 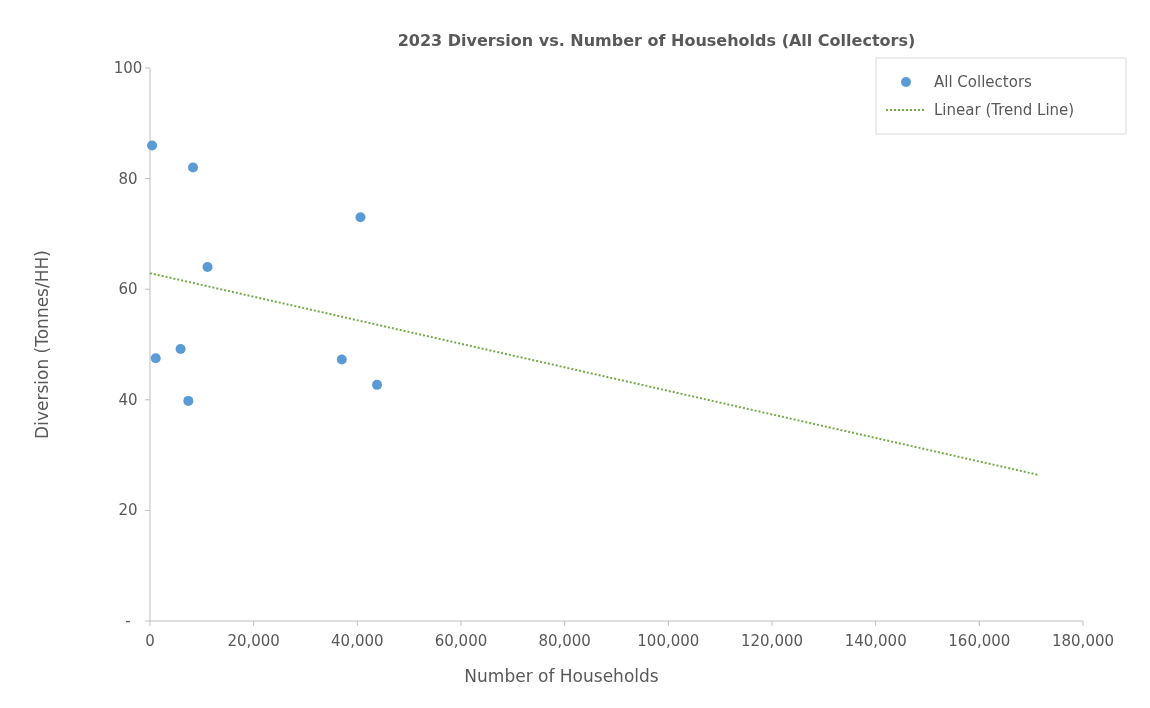 What do you see at coordinates (983, 82) in the screenshot?
I see `legend-label: All Collectors` at bounding box center [983, 82].